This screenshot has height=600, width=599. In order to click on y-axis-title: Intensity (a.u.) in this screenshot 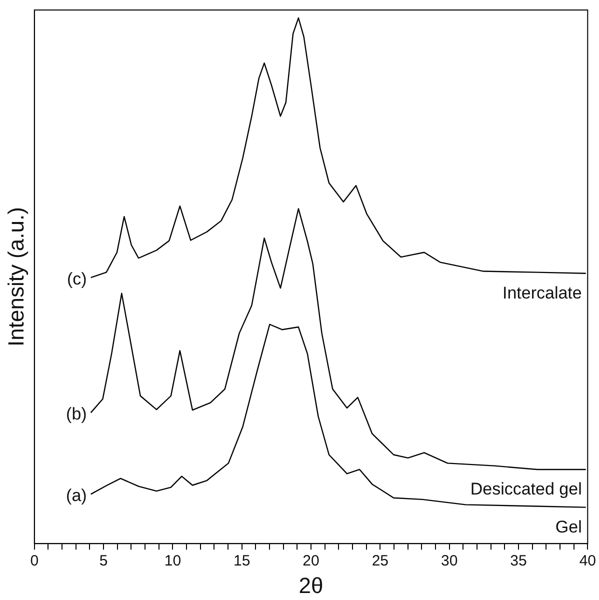, I will do `click(15, 276)`.